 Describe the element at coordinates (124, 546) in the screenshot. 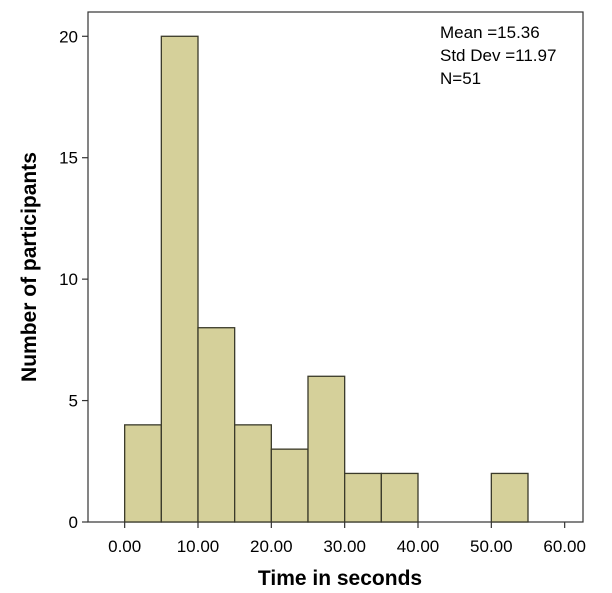

I see `x-tick-label: 0.00` at that location.